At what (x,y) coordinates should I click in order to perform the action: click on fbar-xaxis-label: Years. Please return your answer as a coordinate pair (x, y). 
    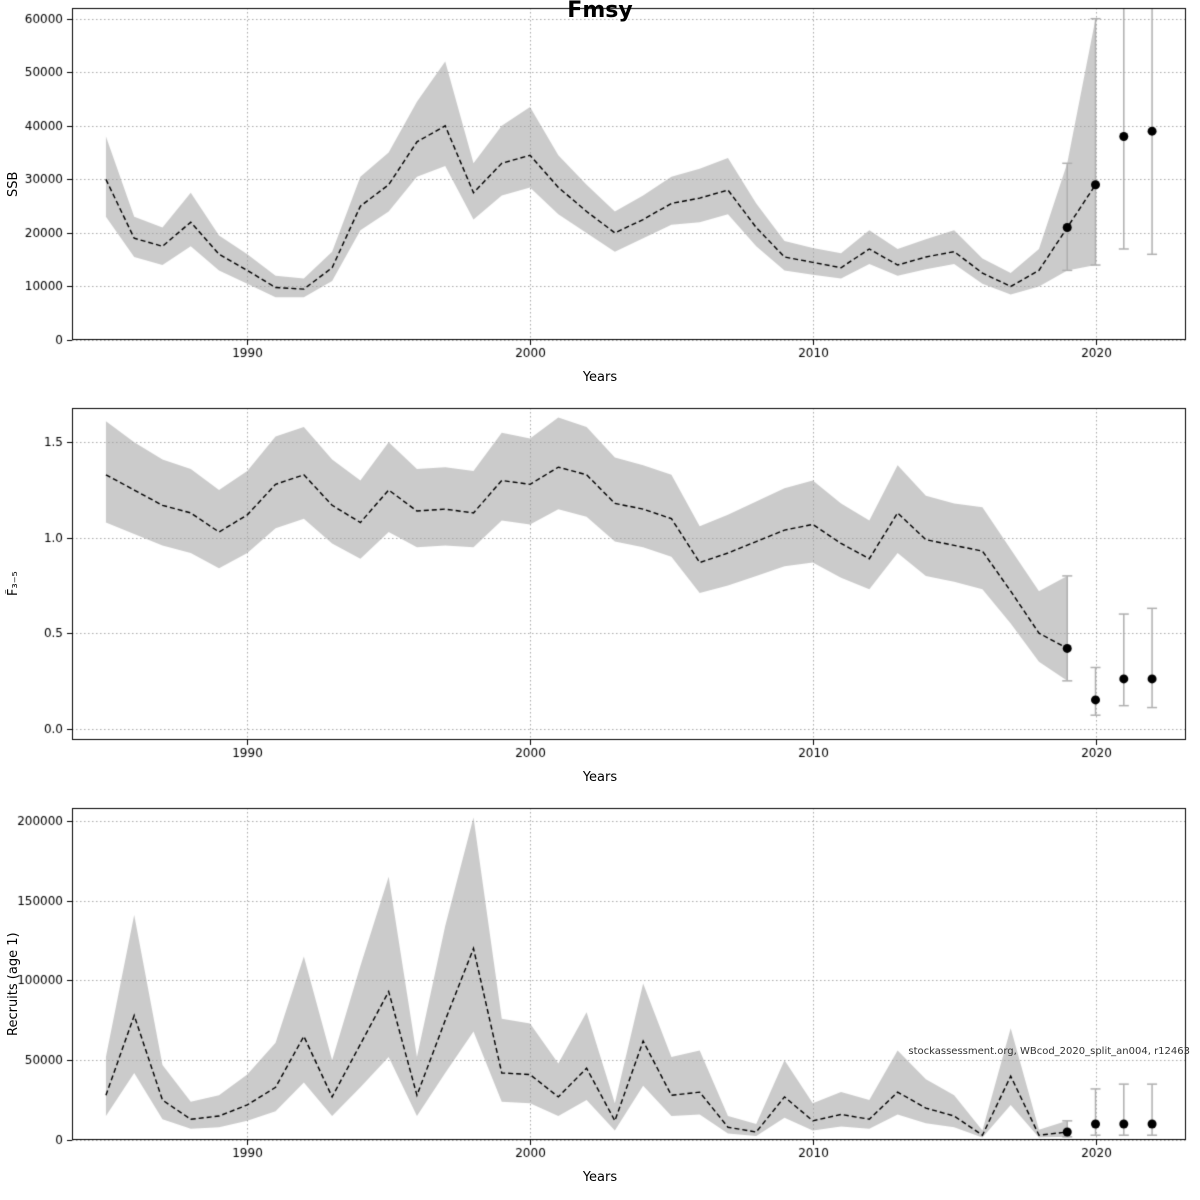
    Looking at the image, I should click on (600, 777).